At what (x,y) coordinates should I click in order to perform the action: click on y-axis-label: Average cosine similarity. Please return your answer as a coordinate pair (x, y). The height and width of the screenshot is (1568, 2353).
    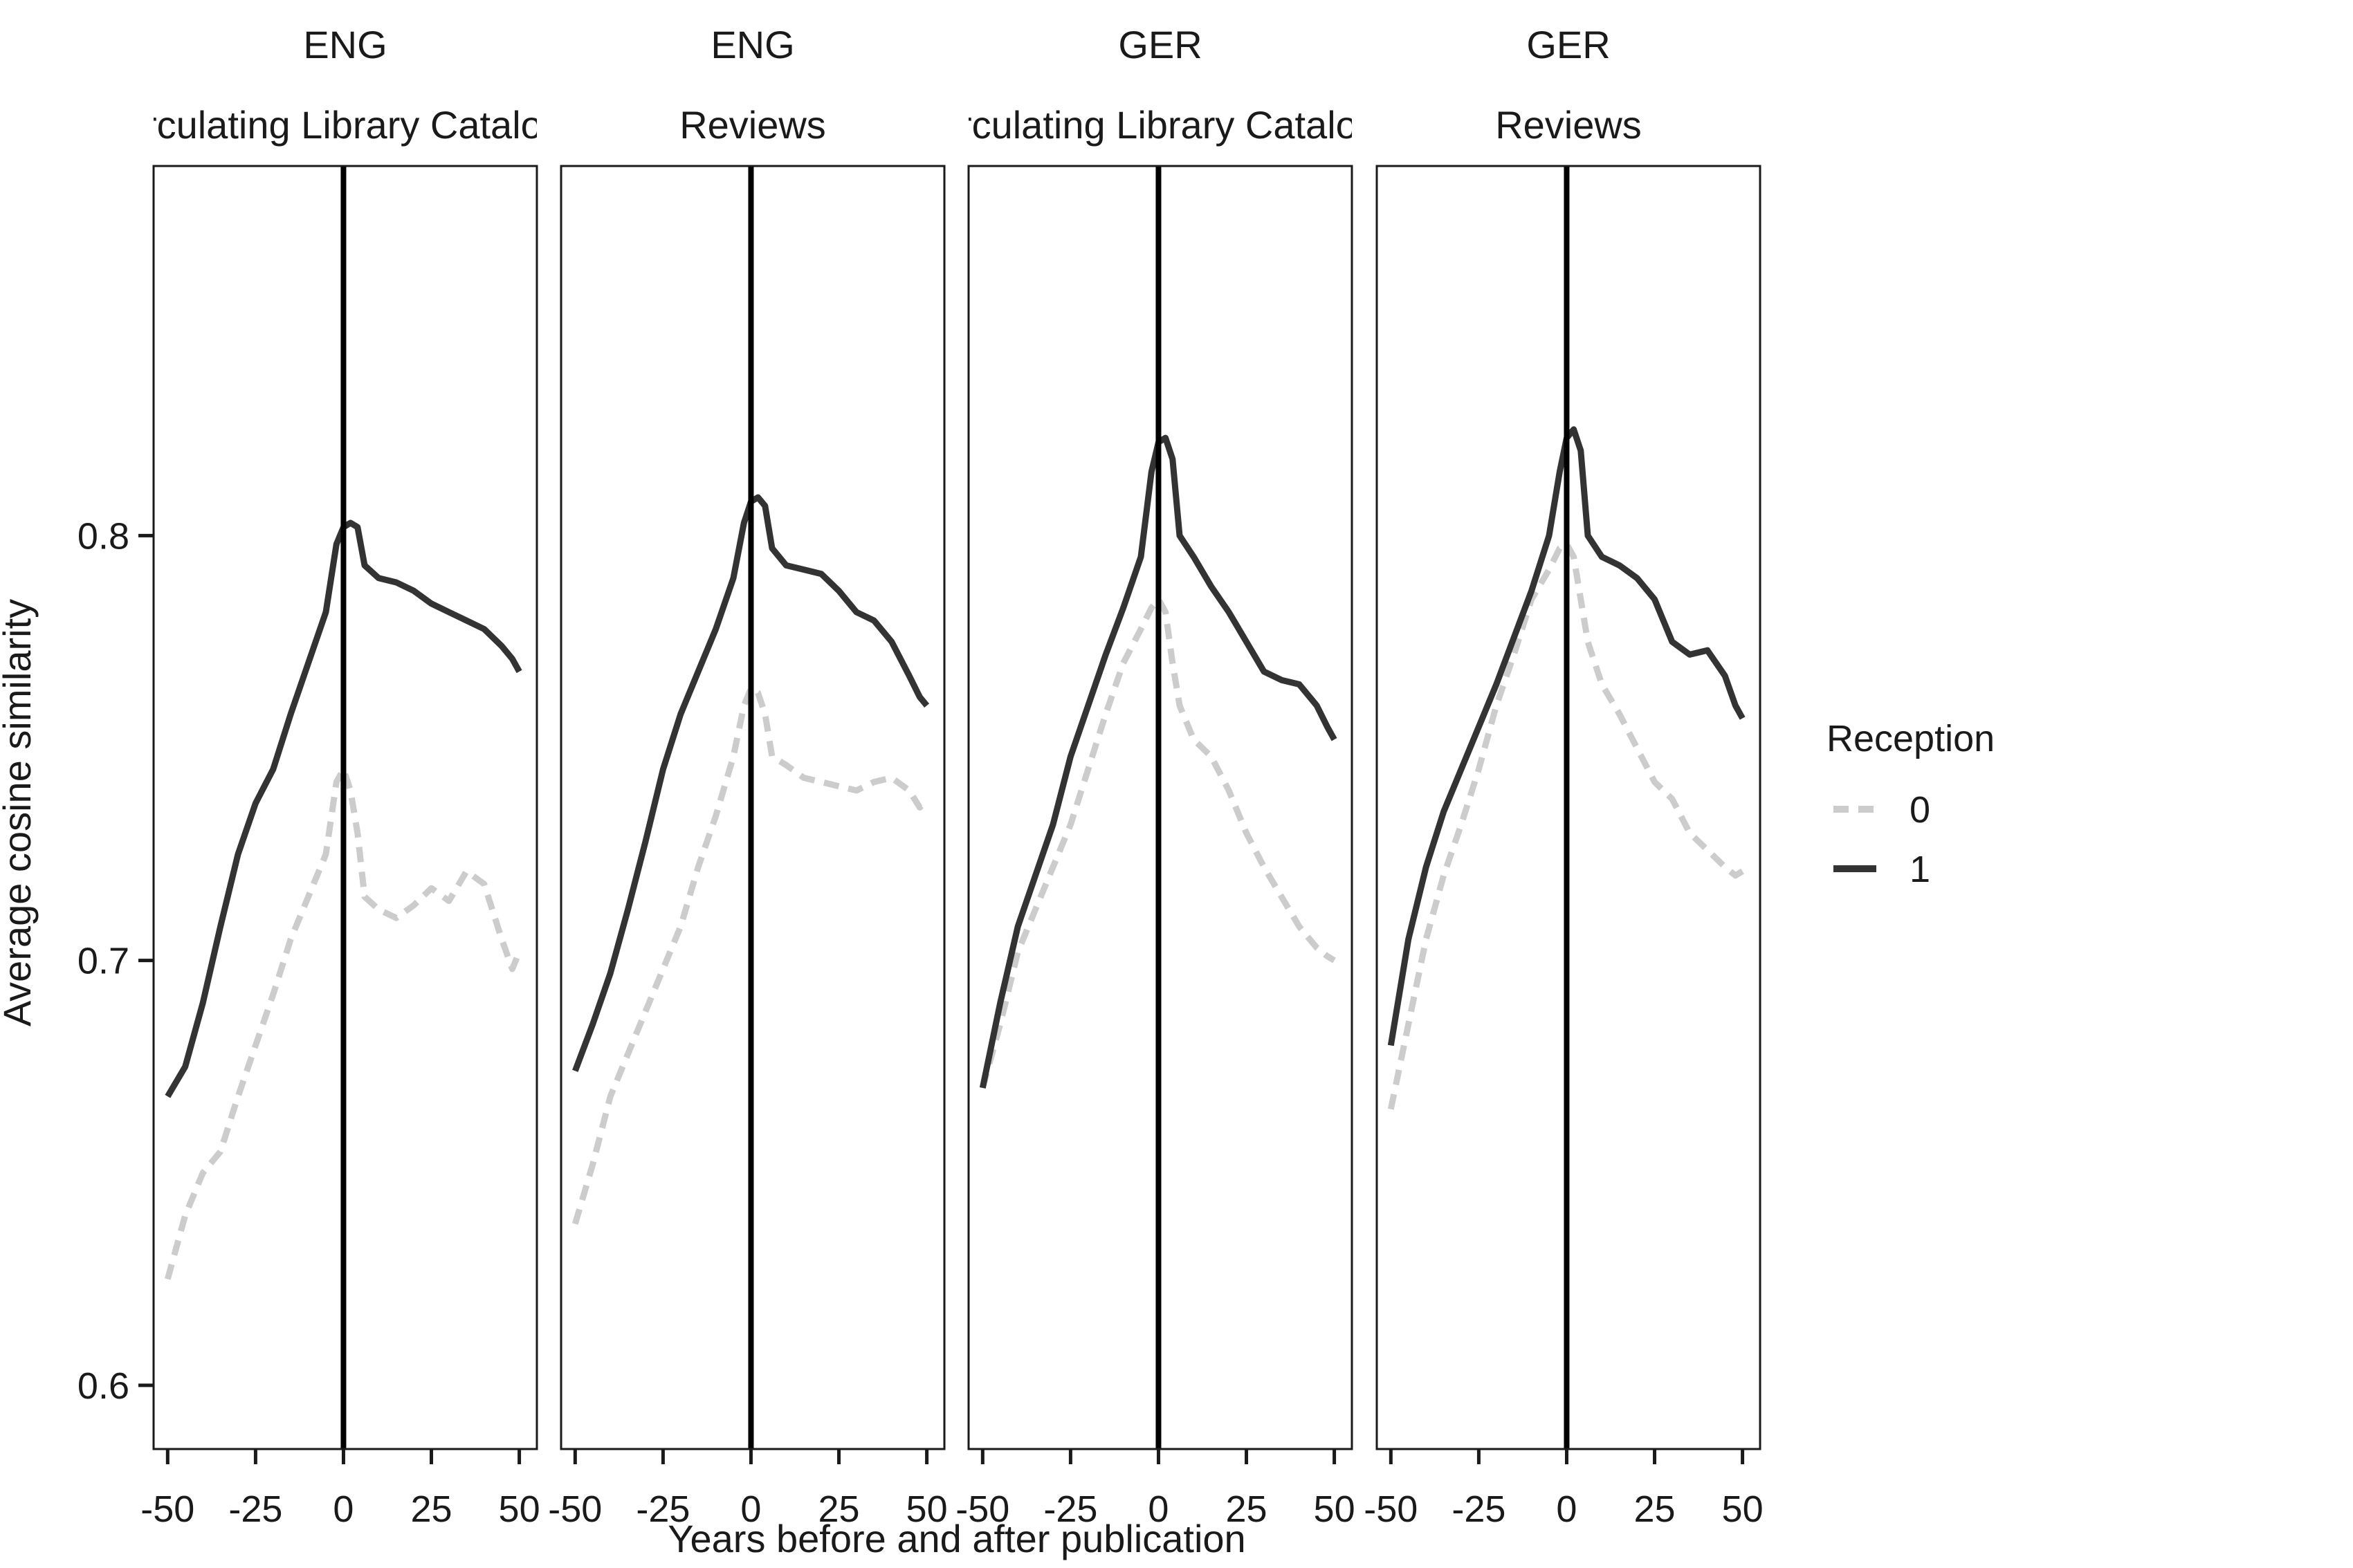
    Looking at the image, I should click on (19, 812).